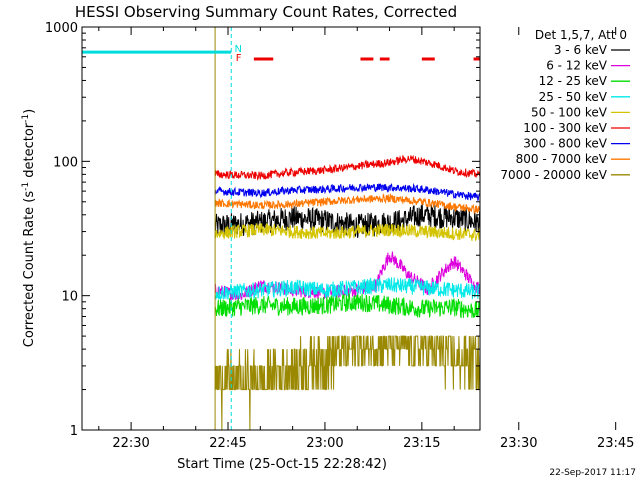  I want to click on legend-entry: 50 - 100 keV, so click(569, 112).